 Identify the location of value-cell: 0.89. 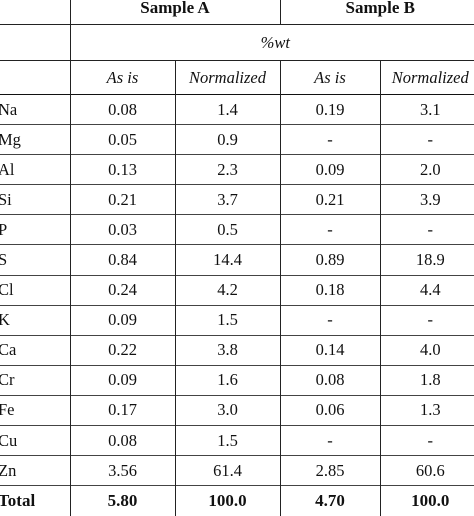
(329, 260).